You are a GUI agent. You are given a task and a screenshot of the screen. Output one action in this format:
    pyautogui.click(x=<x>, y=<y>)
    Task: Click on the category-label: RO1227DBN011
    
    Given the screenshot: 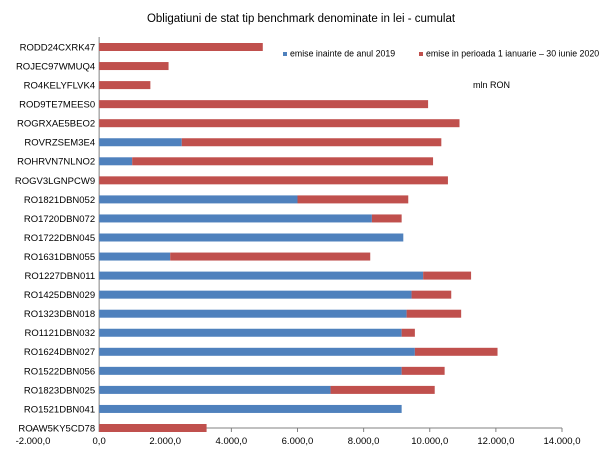 What is the action you would take?
    pyautogui.click(x=60, y=276)
    